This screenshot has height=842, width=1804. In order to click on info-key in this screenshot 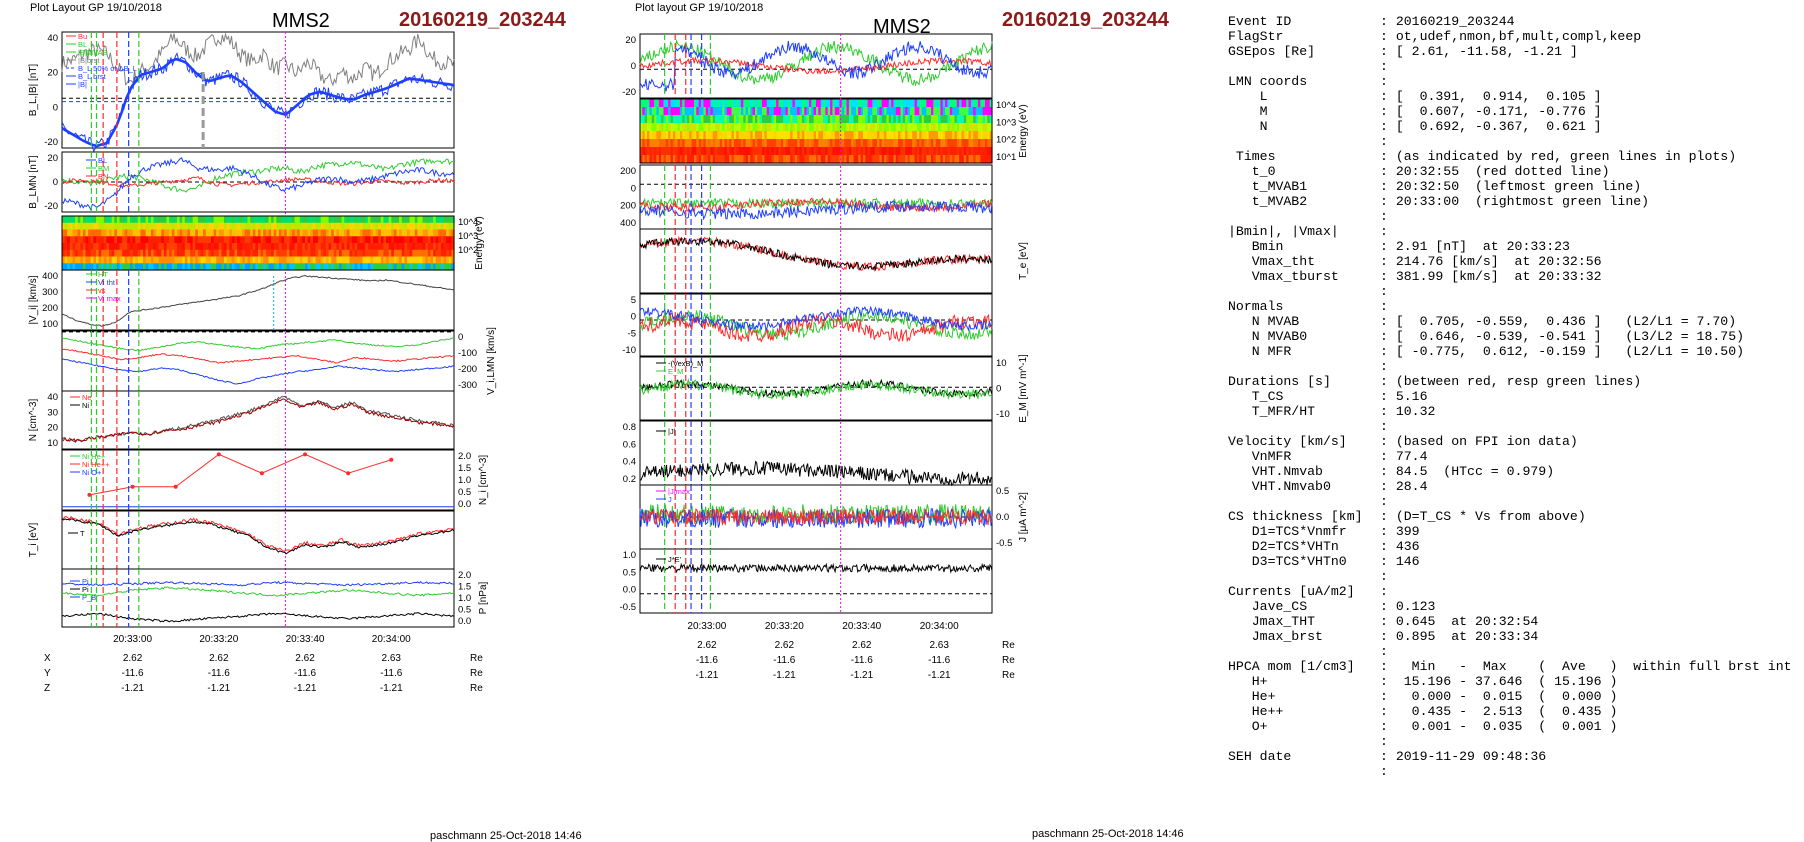, I will do `click(1304, 291)`.